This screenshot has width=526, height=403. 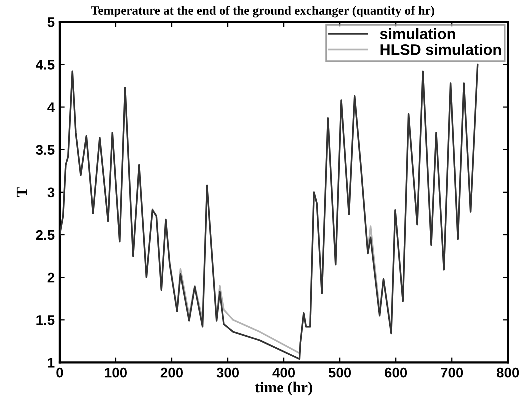 I want to click on y-tick-label: 4.5, so click(x=45, y=65).